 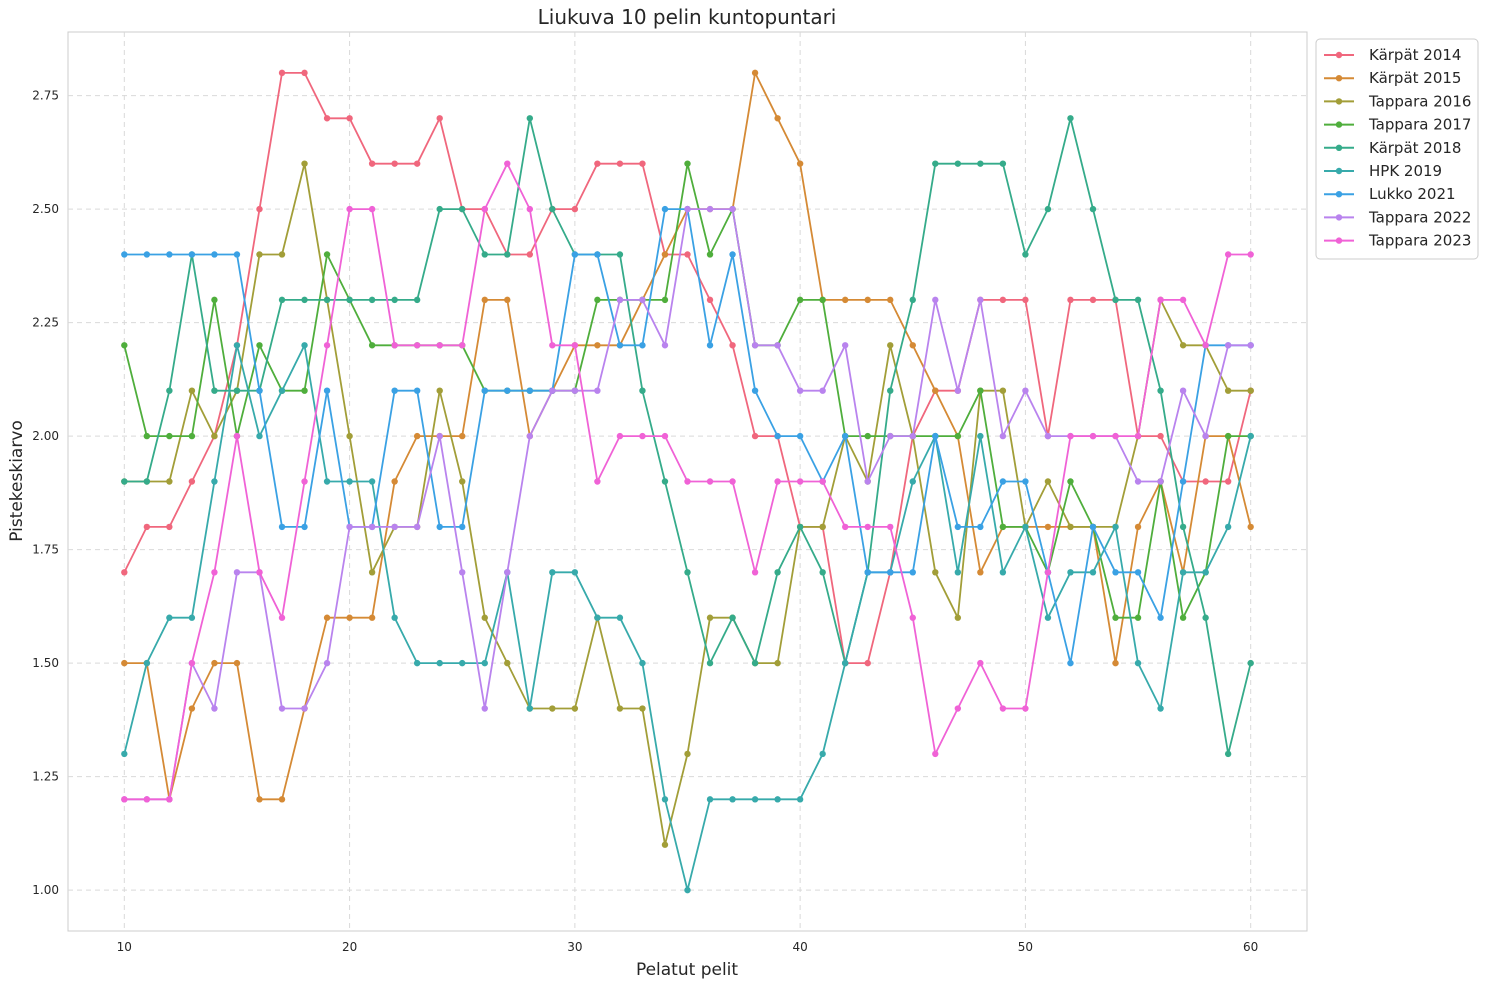 I want to click on x-tick-label: 60, so click(x=1250, y=947).